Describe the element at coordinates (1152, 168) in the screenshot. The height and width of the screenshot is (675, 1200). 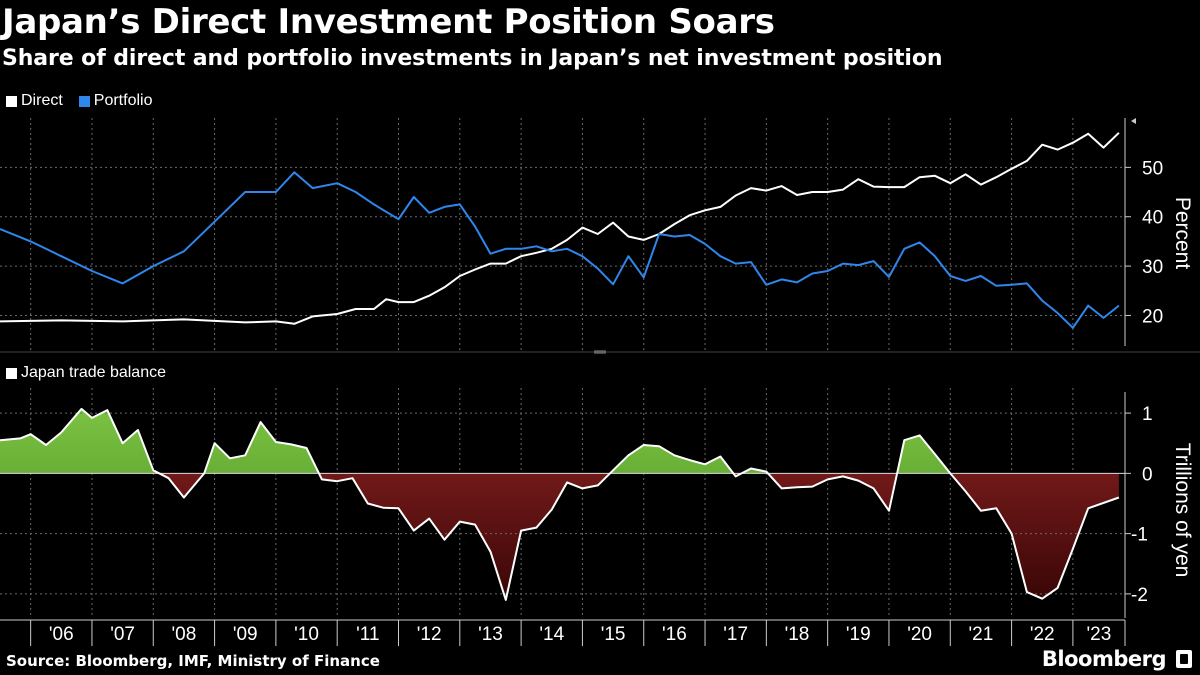
I see `top-y-tick-label: 50` at that location.